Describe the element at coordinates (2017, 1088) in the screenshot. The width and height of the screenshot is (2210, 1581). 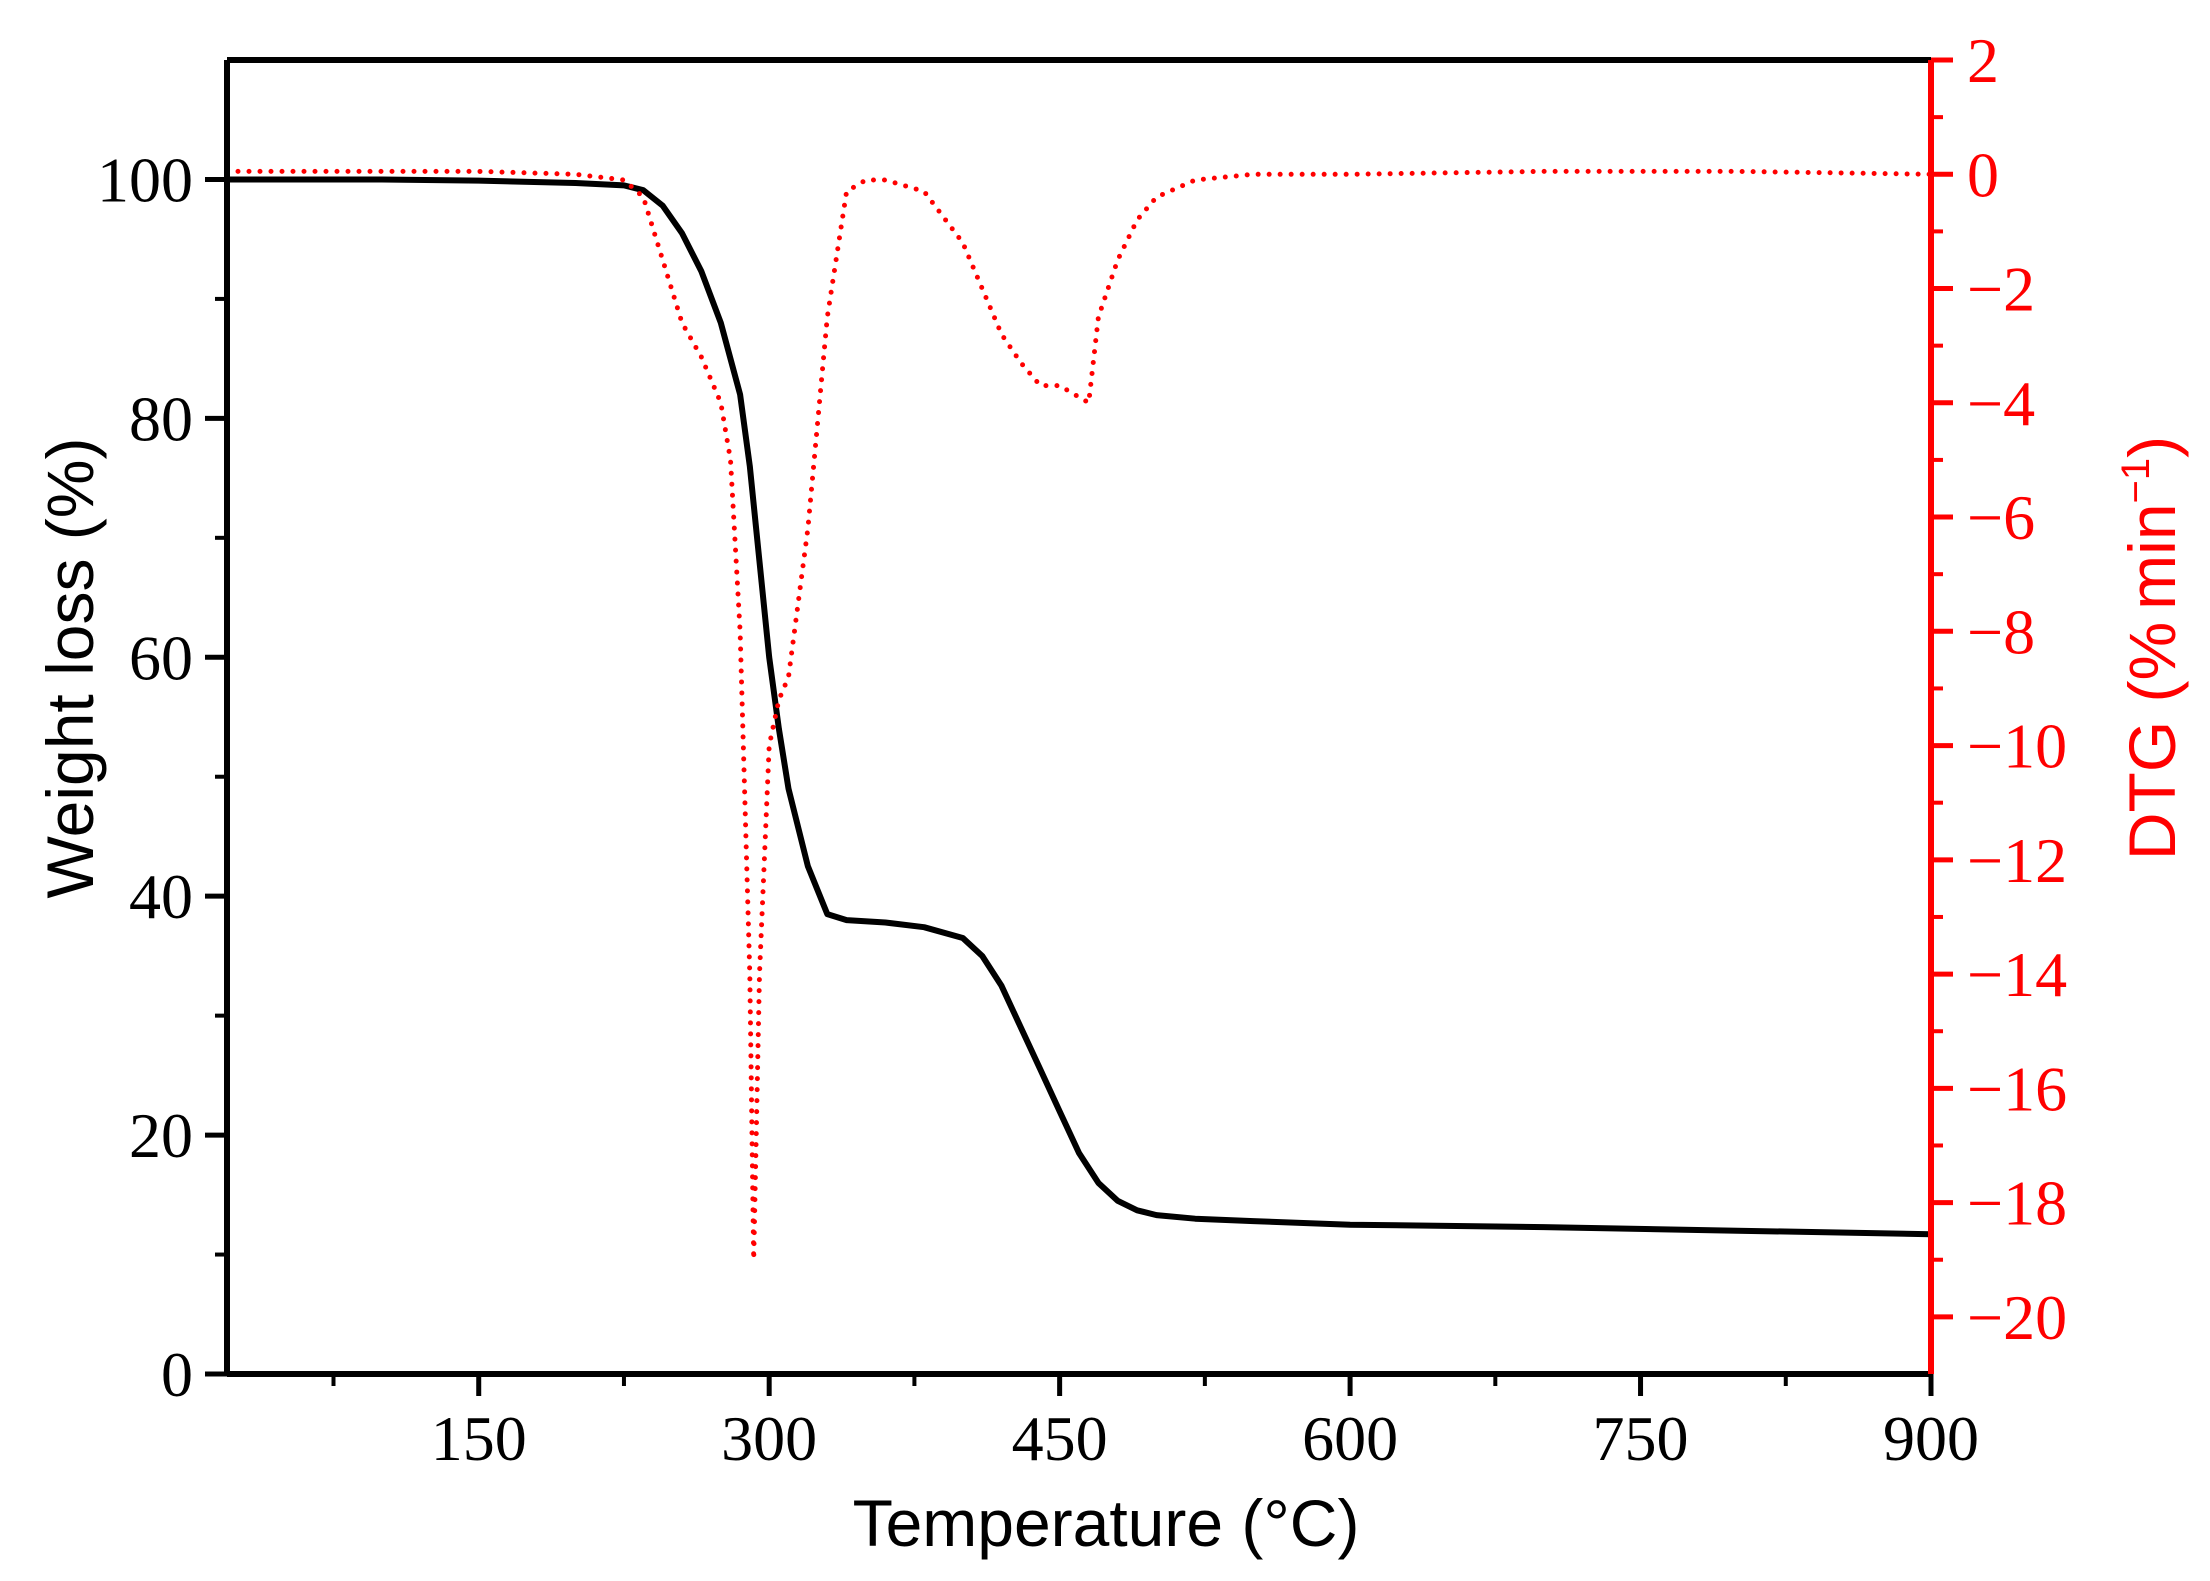
I see `right-y-tick-label: −16` at that location.